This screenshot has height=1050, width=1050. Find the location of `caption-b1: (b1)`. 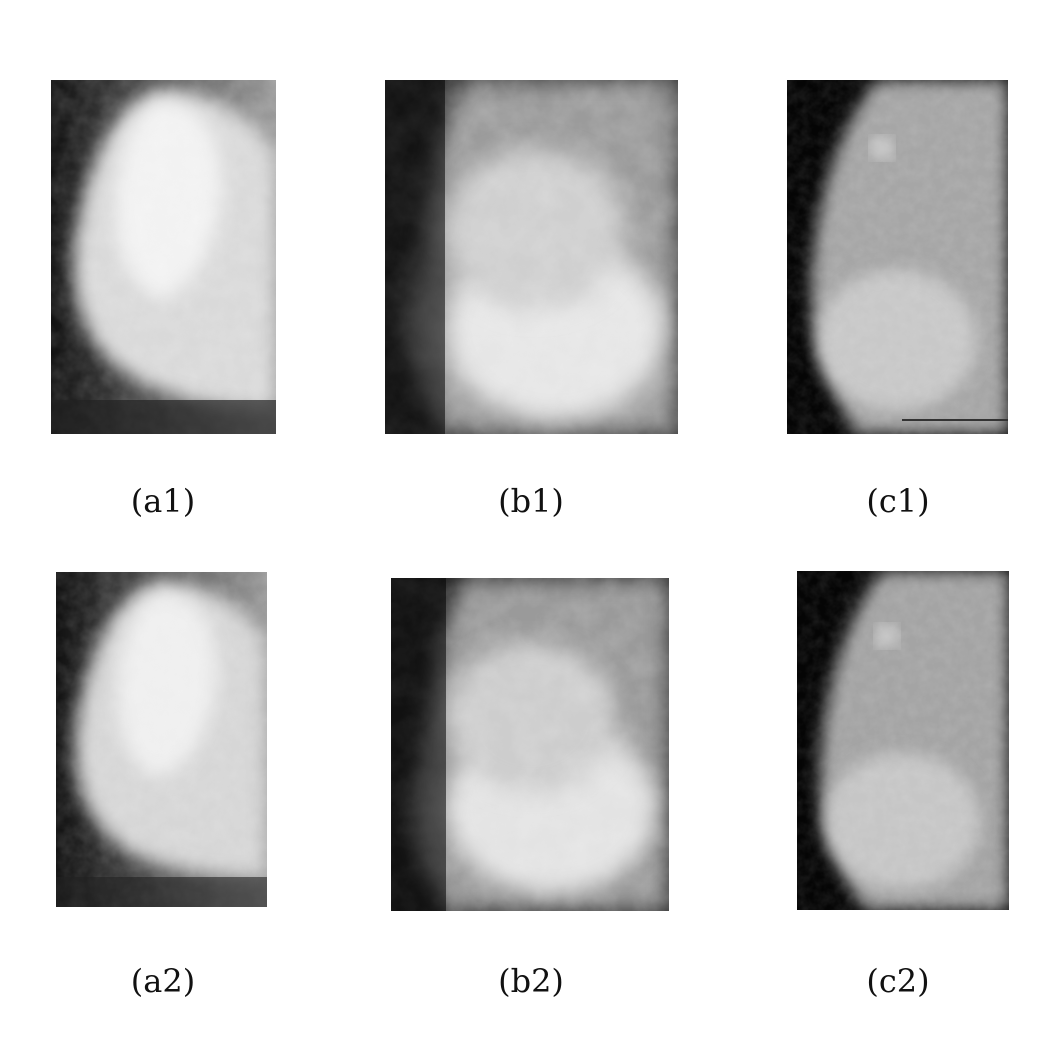

caption-b1: (b1) is located at coordinates (531, 501).